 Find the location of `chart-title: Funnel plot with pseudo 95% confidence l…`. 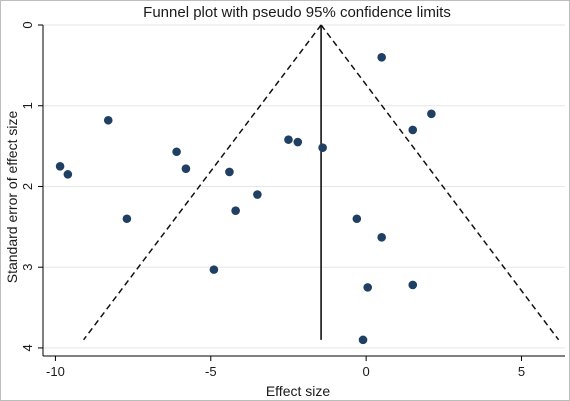

chart-title: Funnel plot with pseudo 95% confidence l… is located at coordinates (297, 12).